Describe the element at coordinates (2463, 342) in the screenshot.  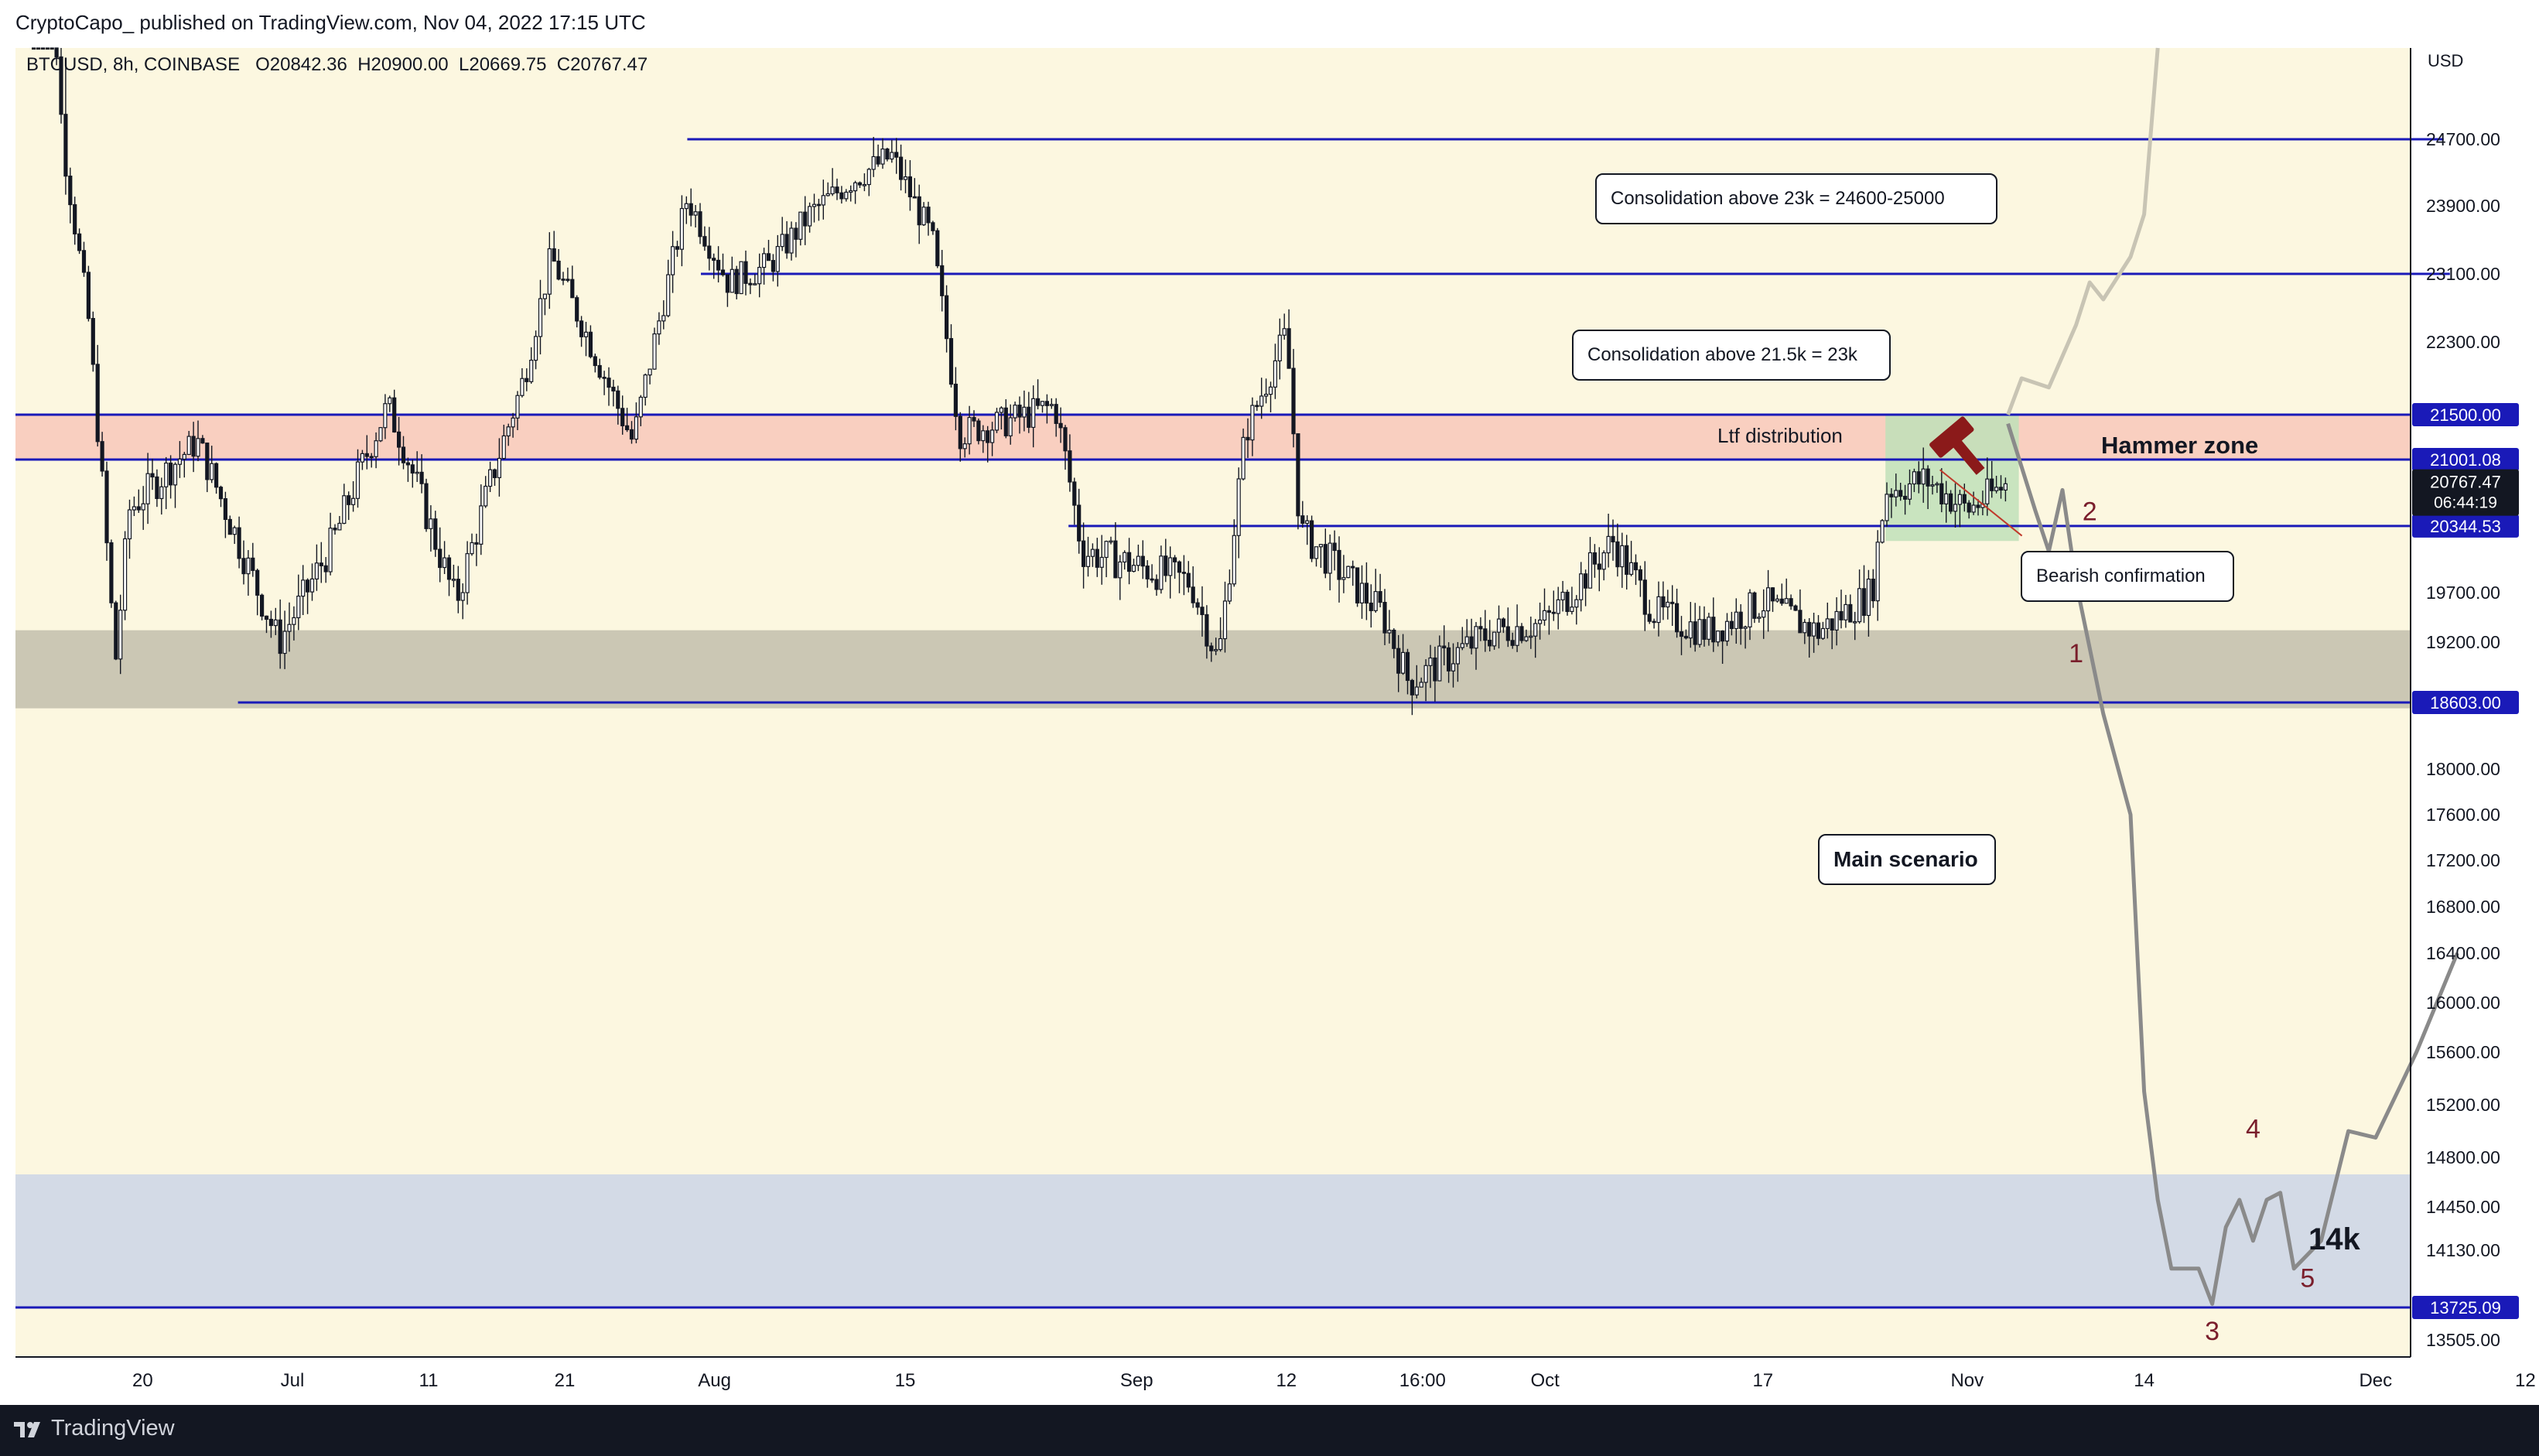
I see `price-tick-3: 22300.00` at that location.